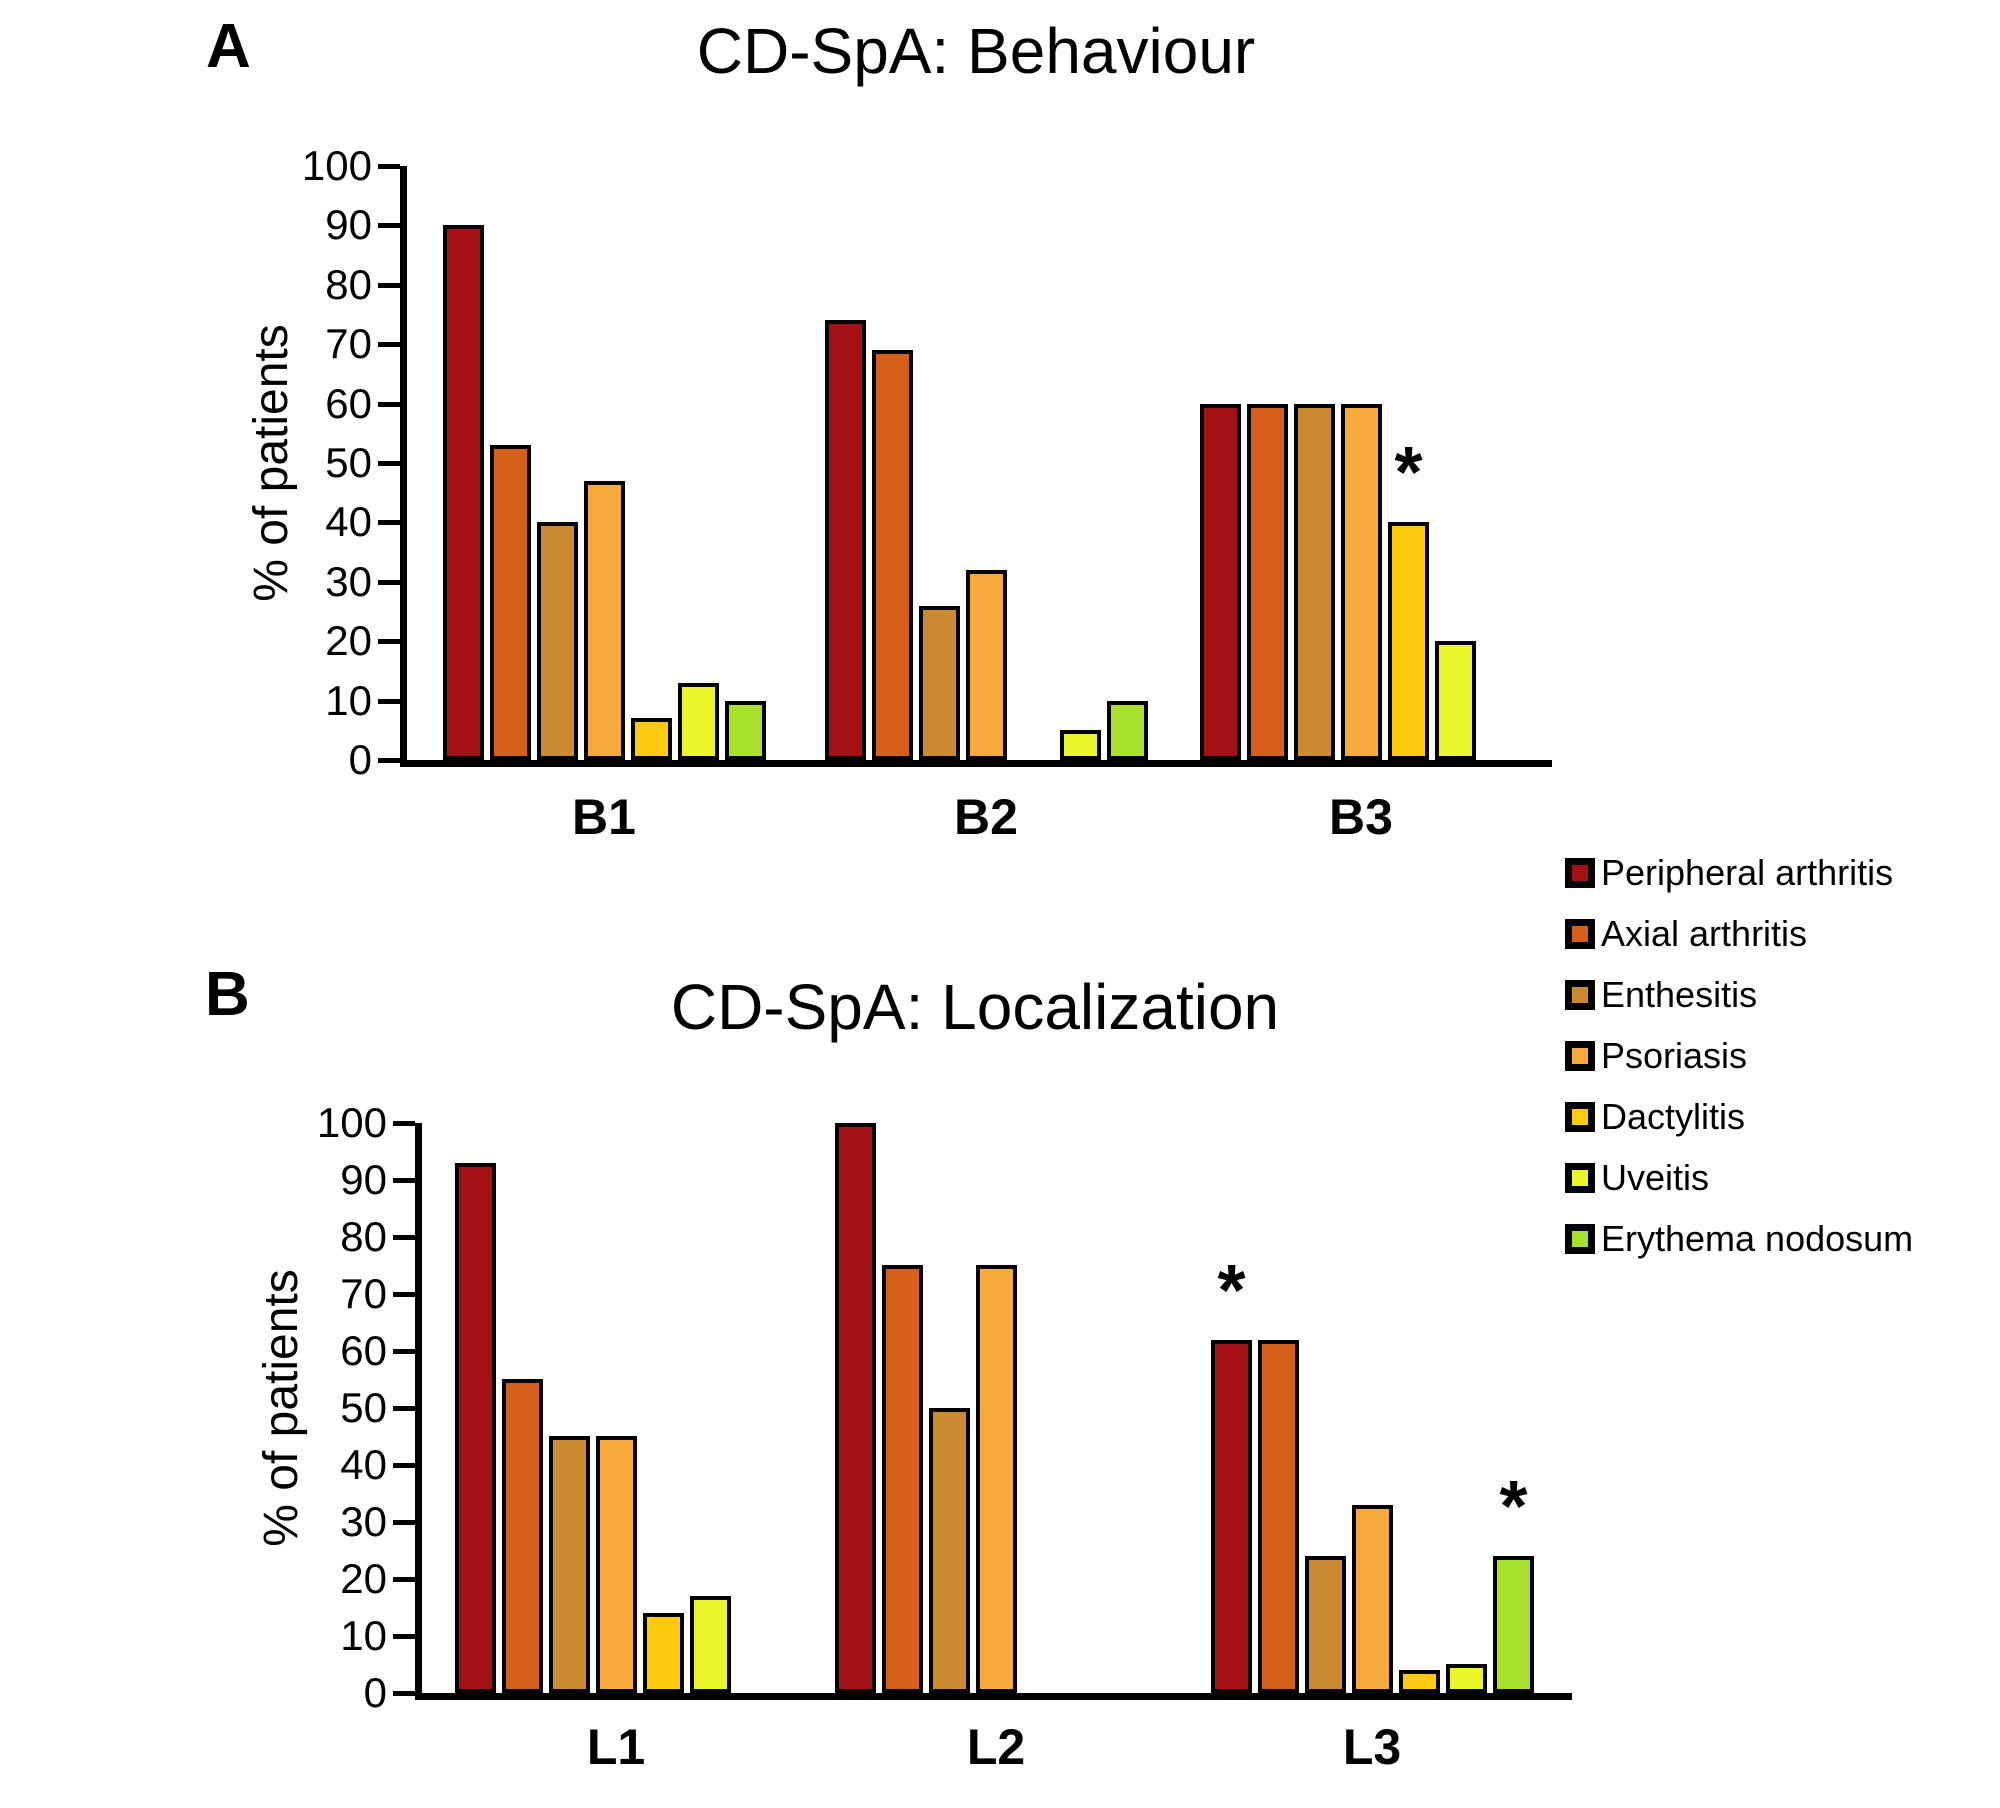 The image size is (2000, 1808). Describe the element at coordinates (1466, 1678) in the screenshot. I see `bar-l3-uveitis` at that location.